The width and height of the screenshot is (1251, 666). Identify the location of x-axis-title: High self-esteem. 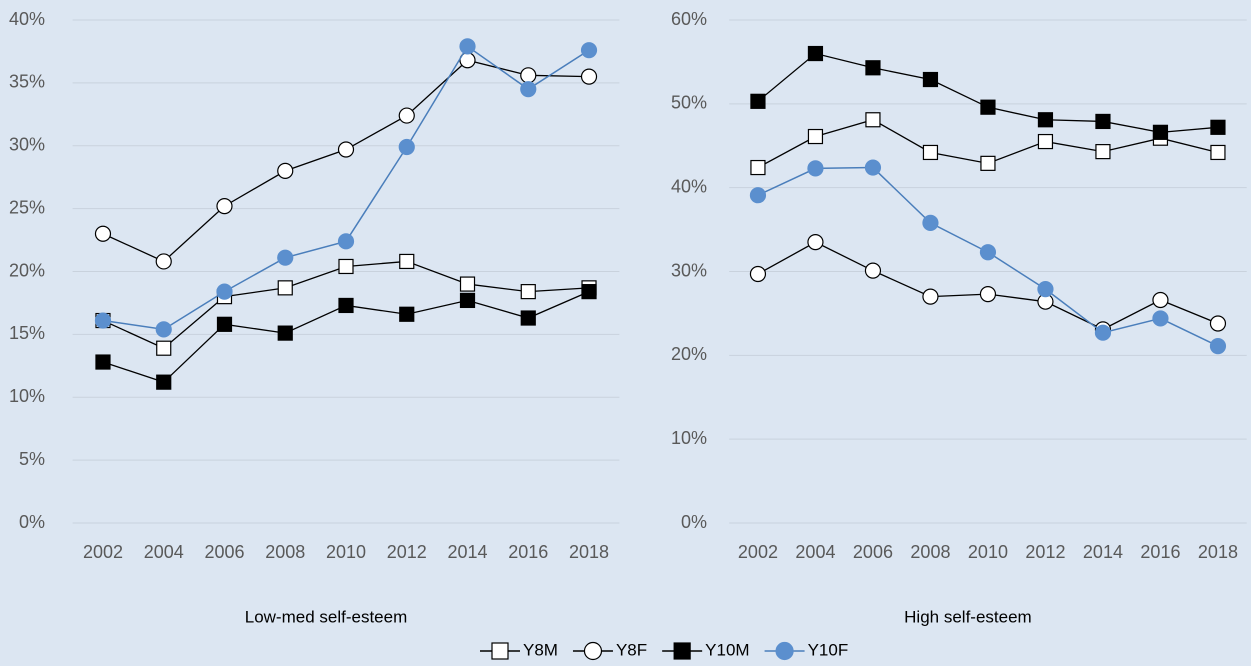
(968, 616).